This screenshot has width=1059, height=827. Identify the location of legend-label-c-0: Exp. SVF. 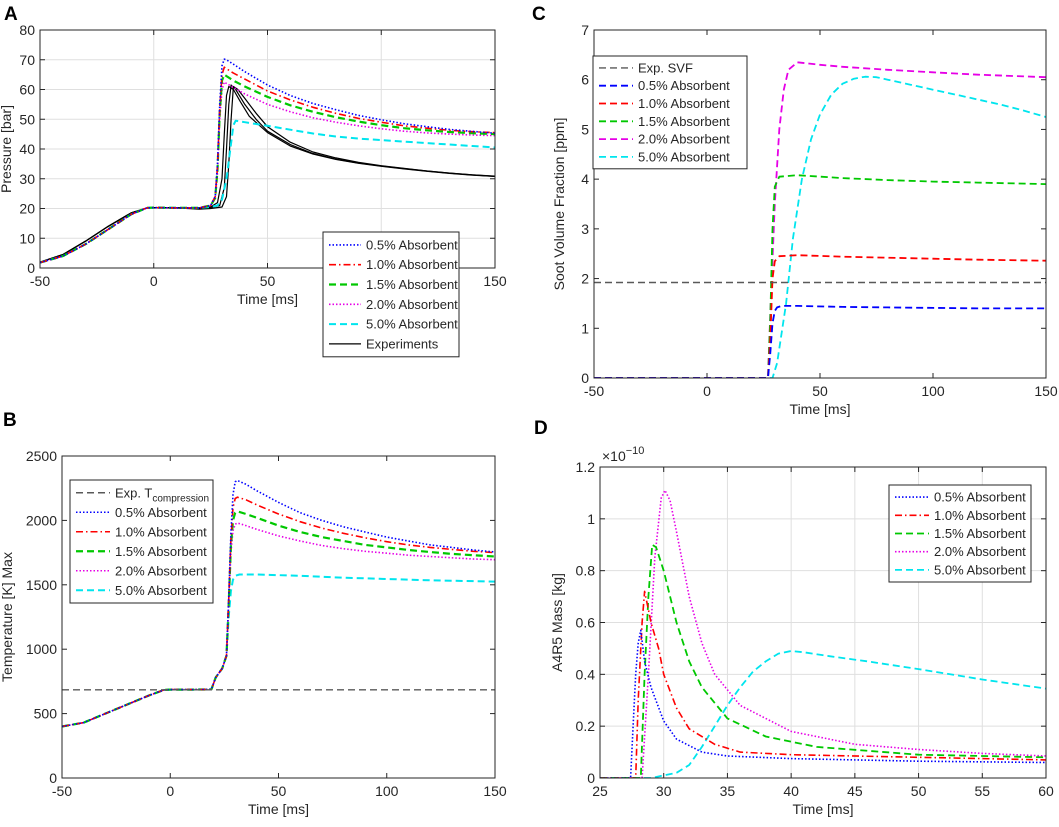
(665, 67).